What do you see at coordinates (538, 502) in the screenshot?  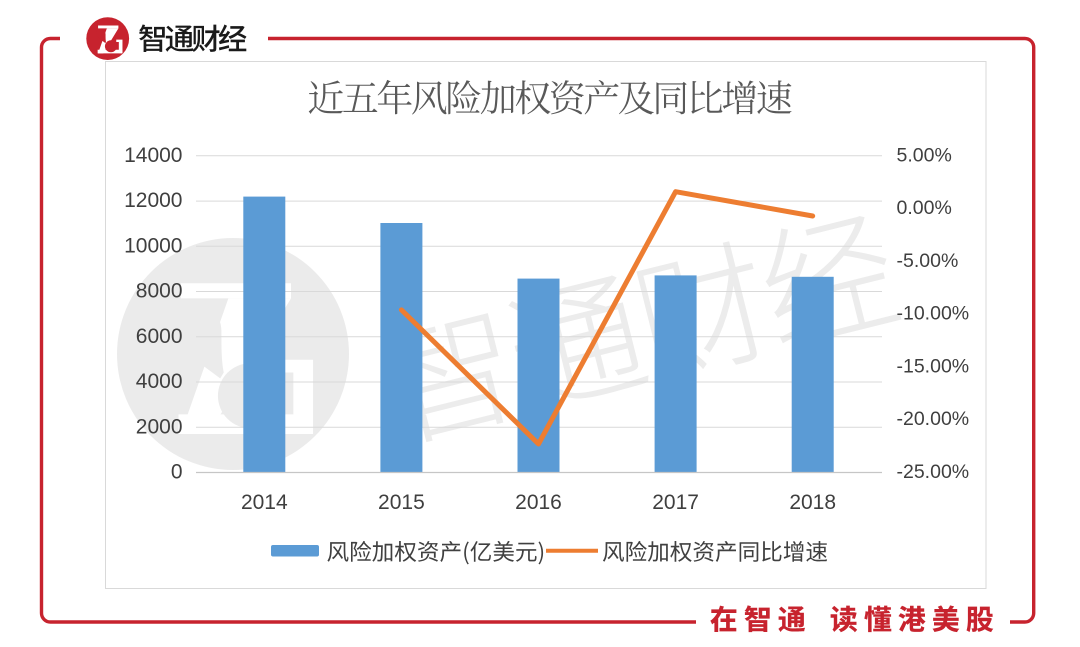 I see `svg-text: 2016` at bounding box center [538, 502].